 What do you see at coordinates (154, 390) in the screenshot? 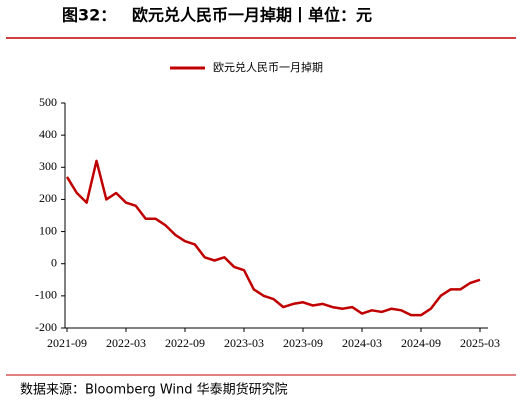
I see `source: 数据来源：Bloomberg Wind 华泰期货研究院` at bounding box center [154, 390].